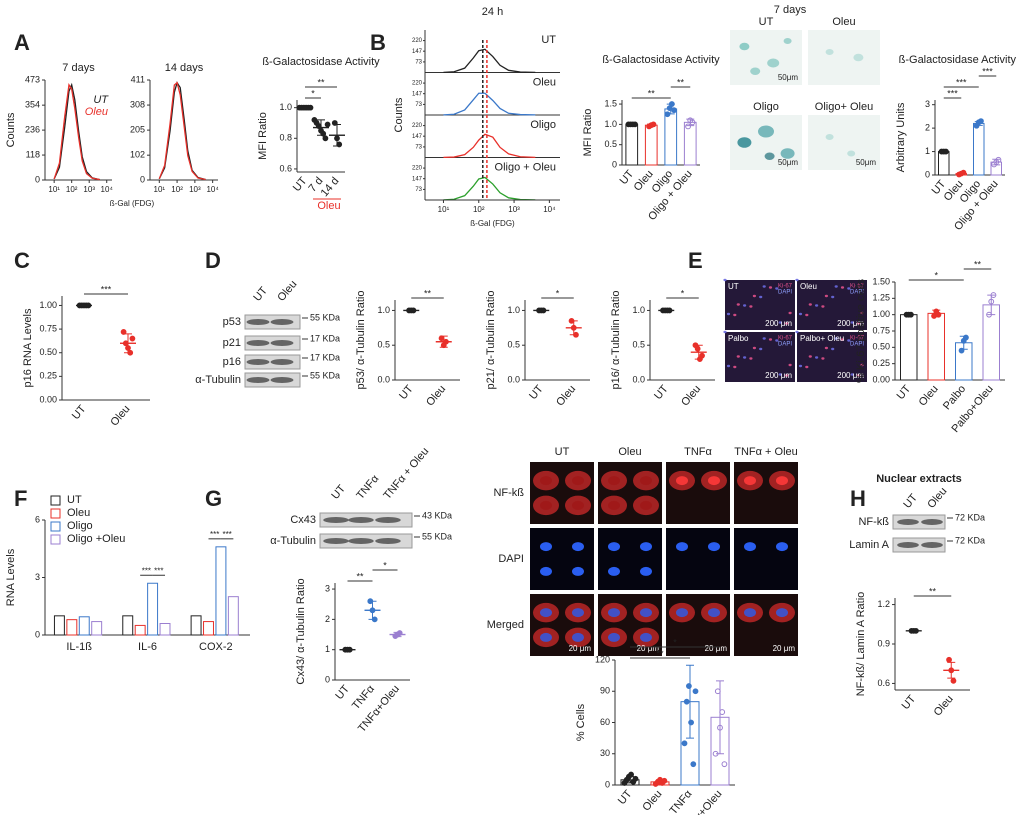  I want to click on y-tick-label: 1.00, so click(881, 314).